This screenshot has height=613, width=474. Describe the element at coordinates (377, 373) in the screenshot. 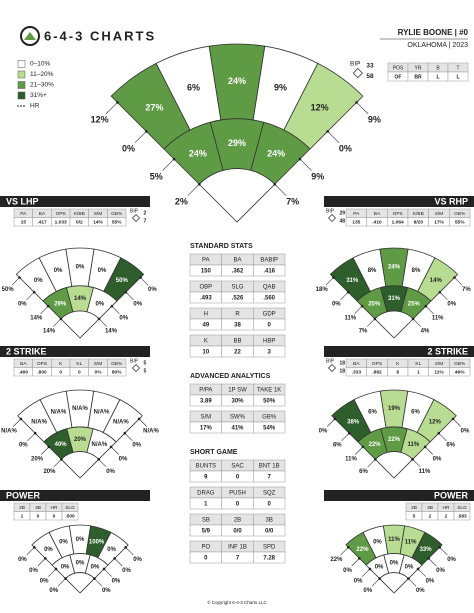

I see `table-value: .882` at that location.